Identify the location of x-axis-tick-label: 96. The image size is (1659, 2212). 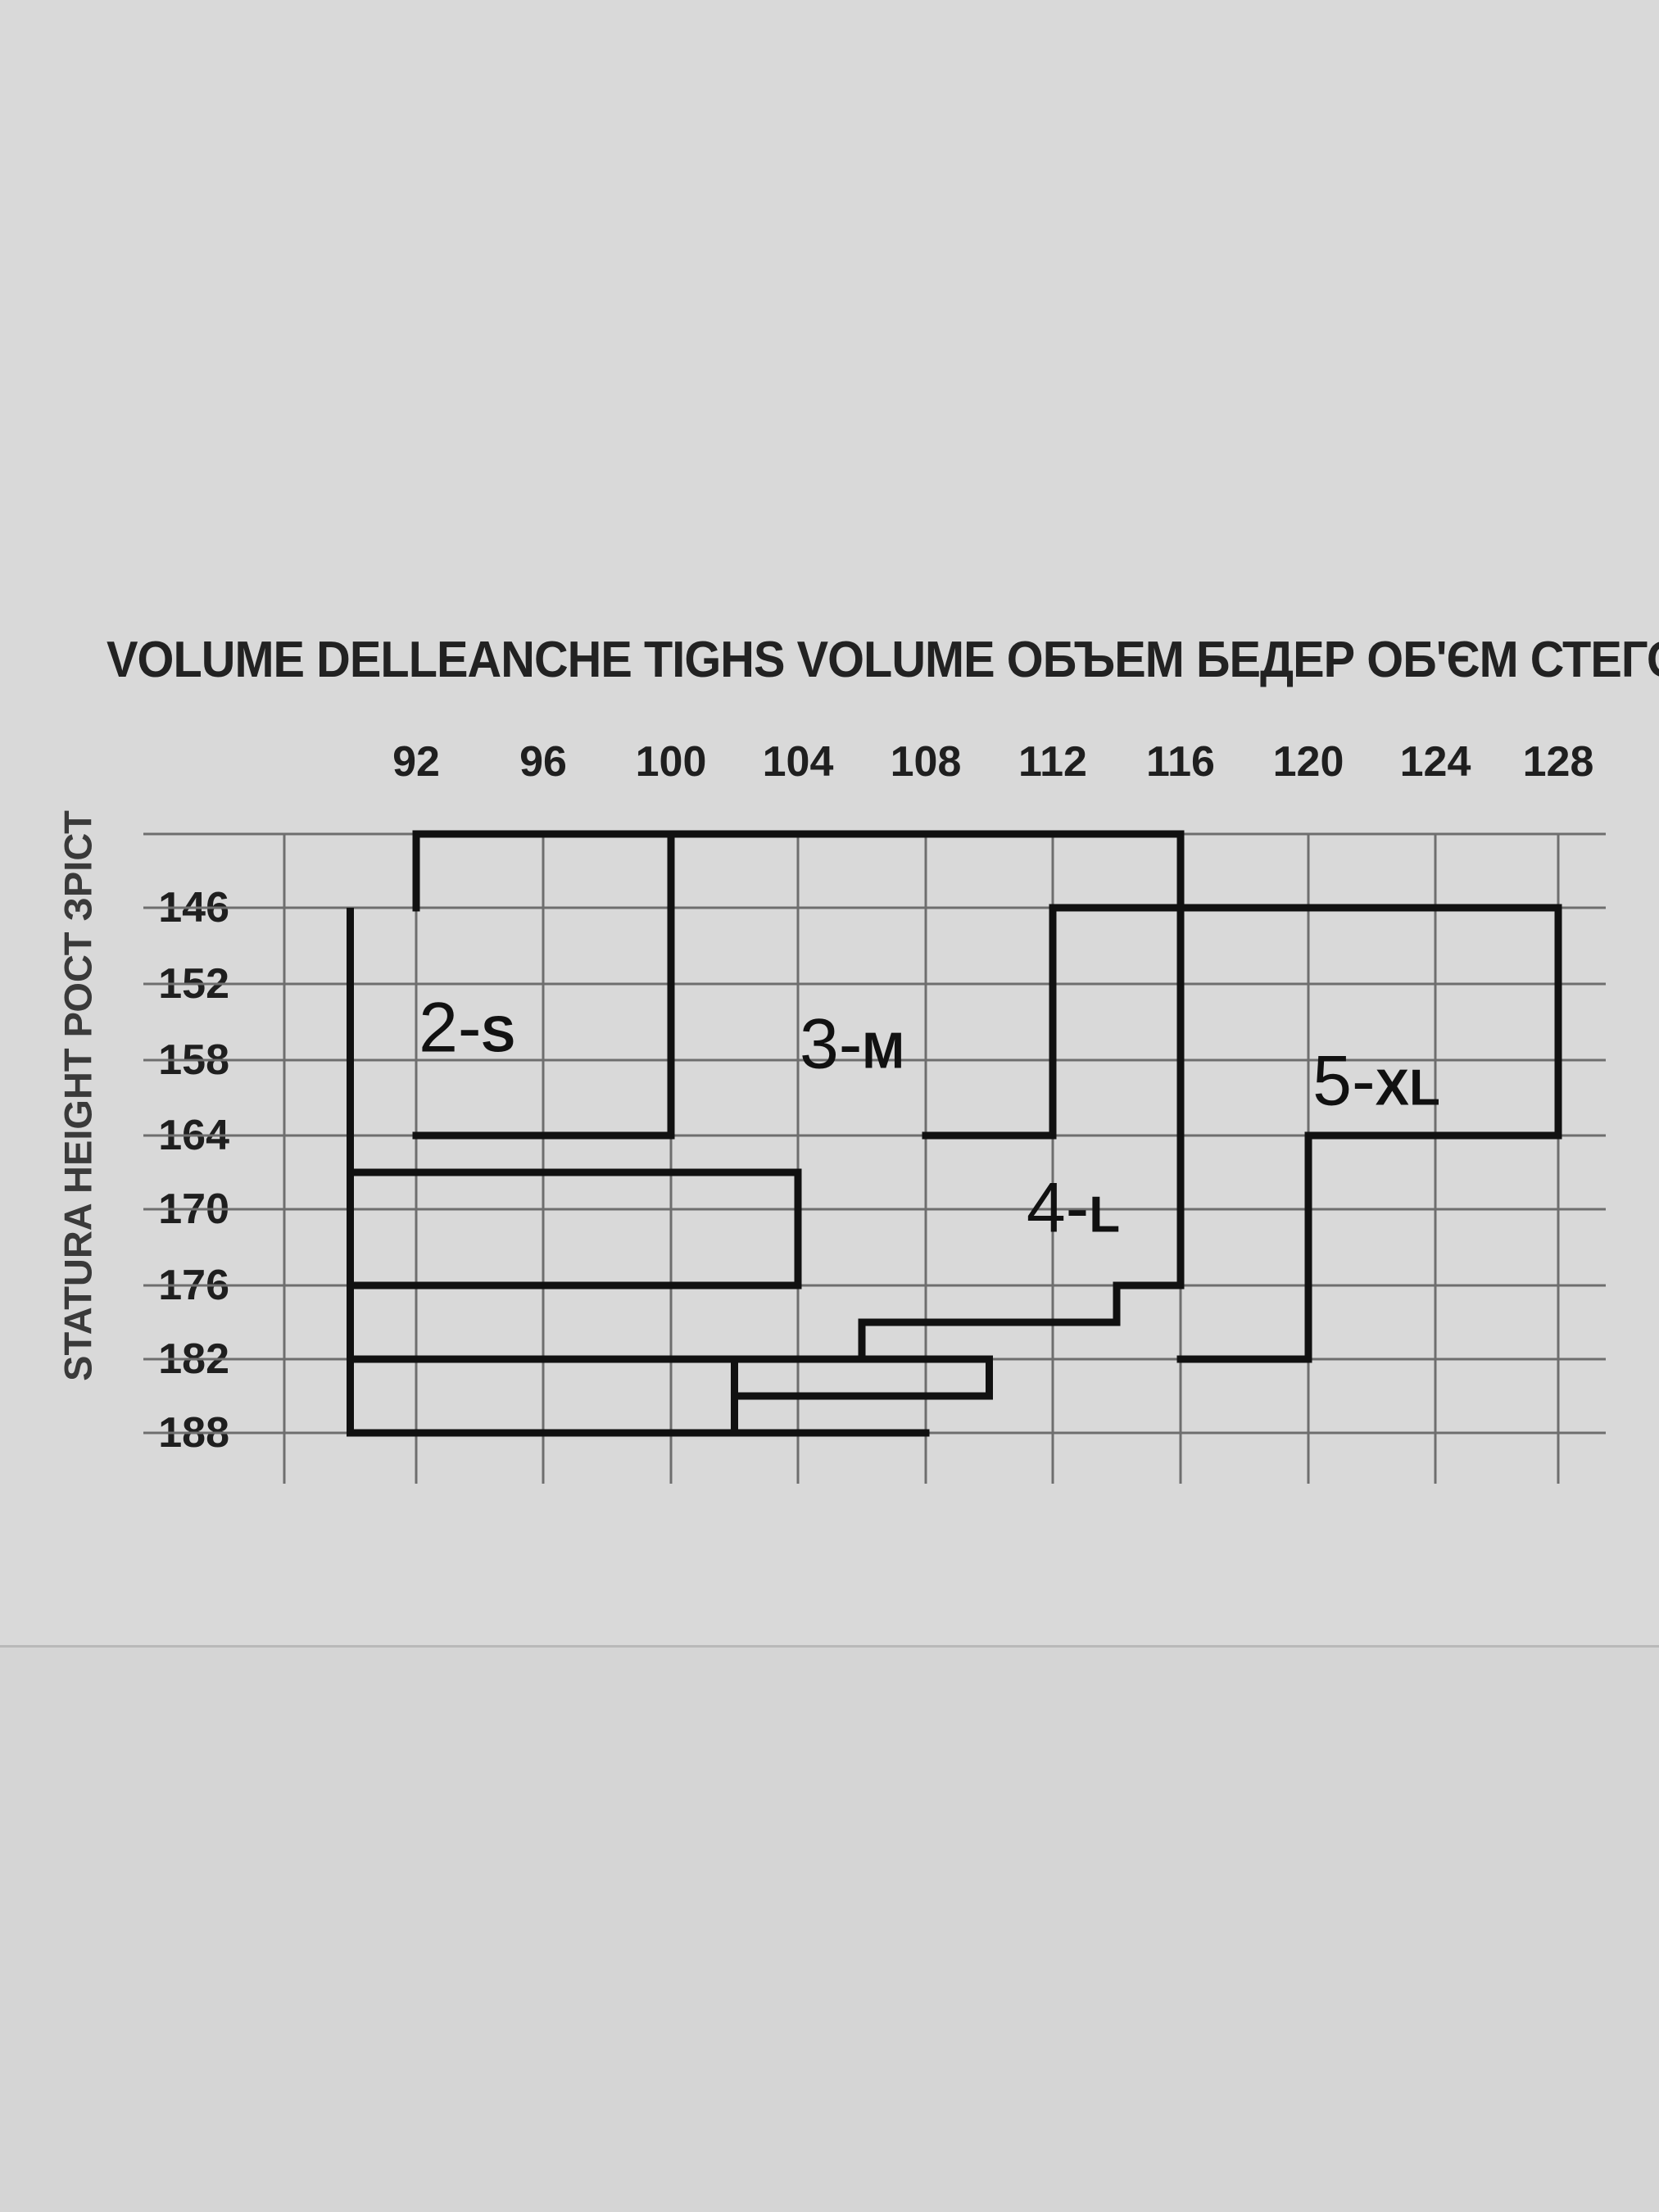
(543, 762).